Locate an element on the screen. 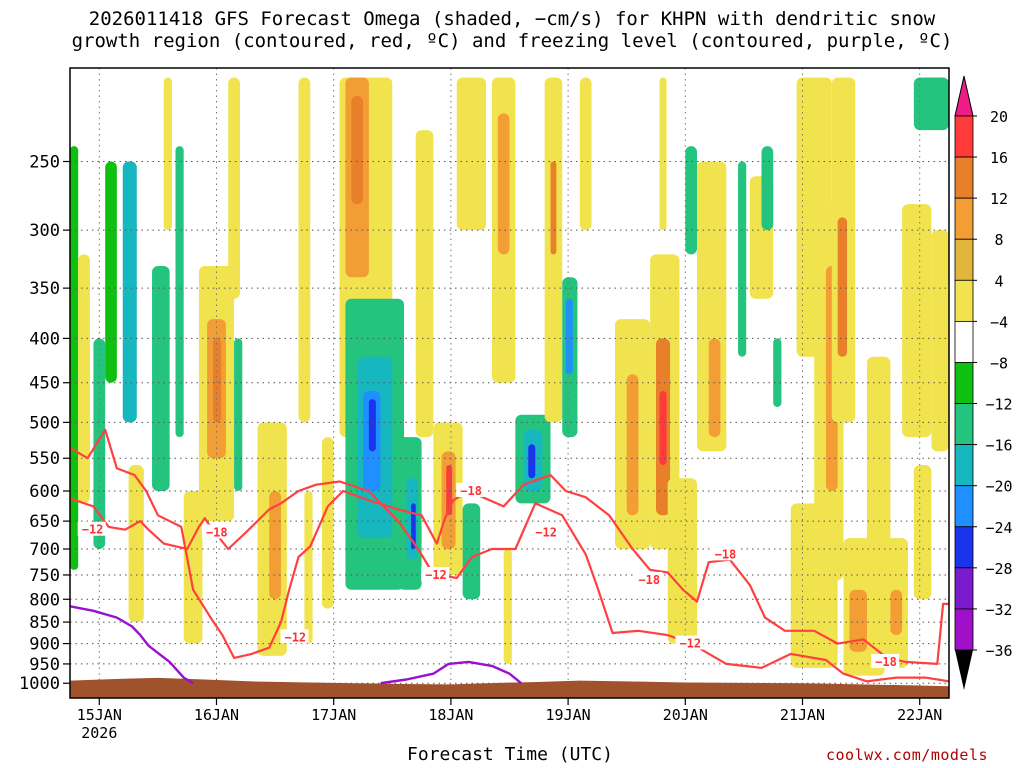 This screenshot has height=768, width=1024. y-tick-label: 1000 is located at coordinates (39, 684).